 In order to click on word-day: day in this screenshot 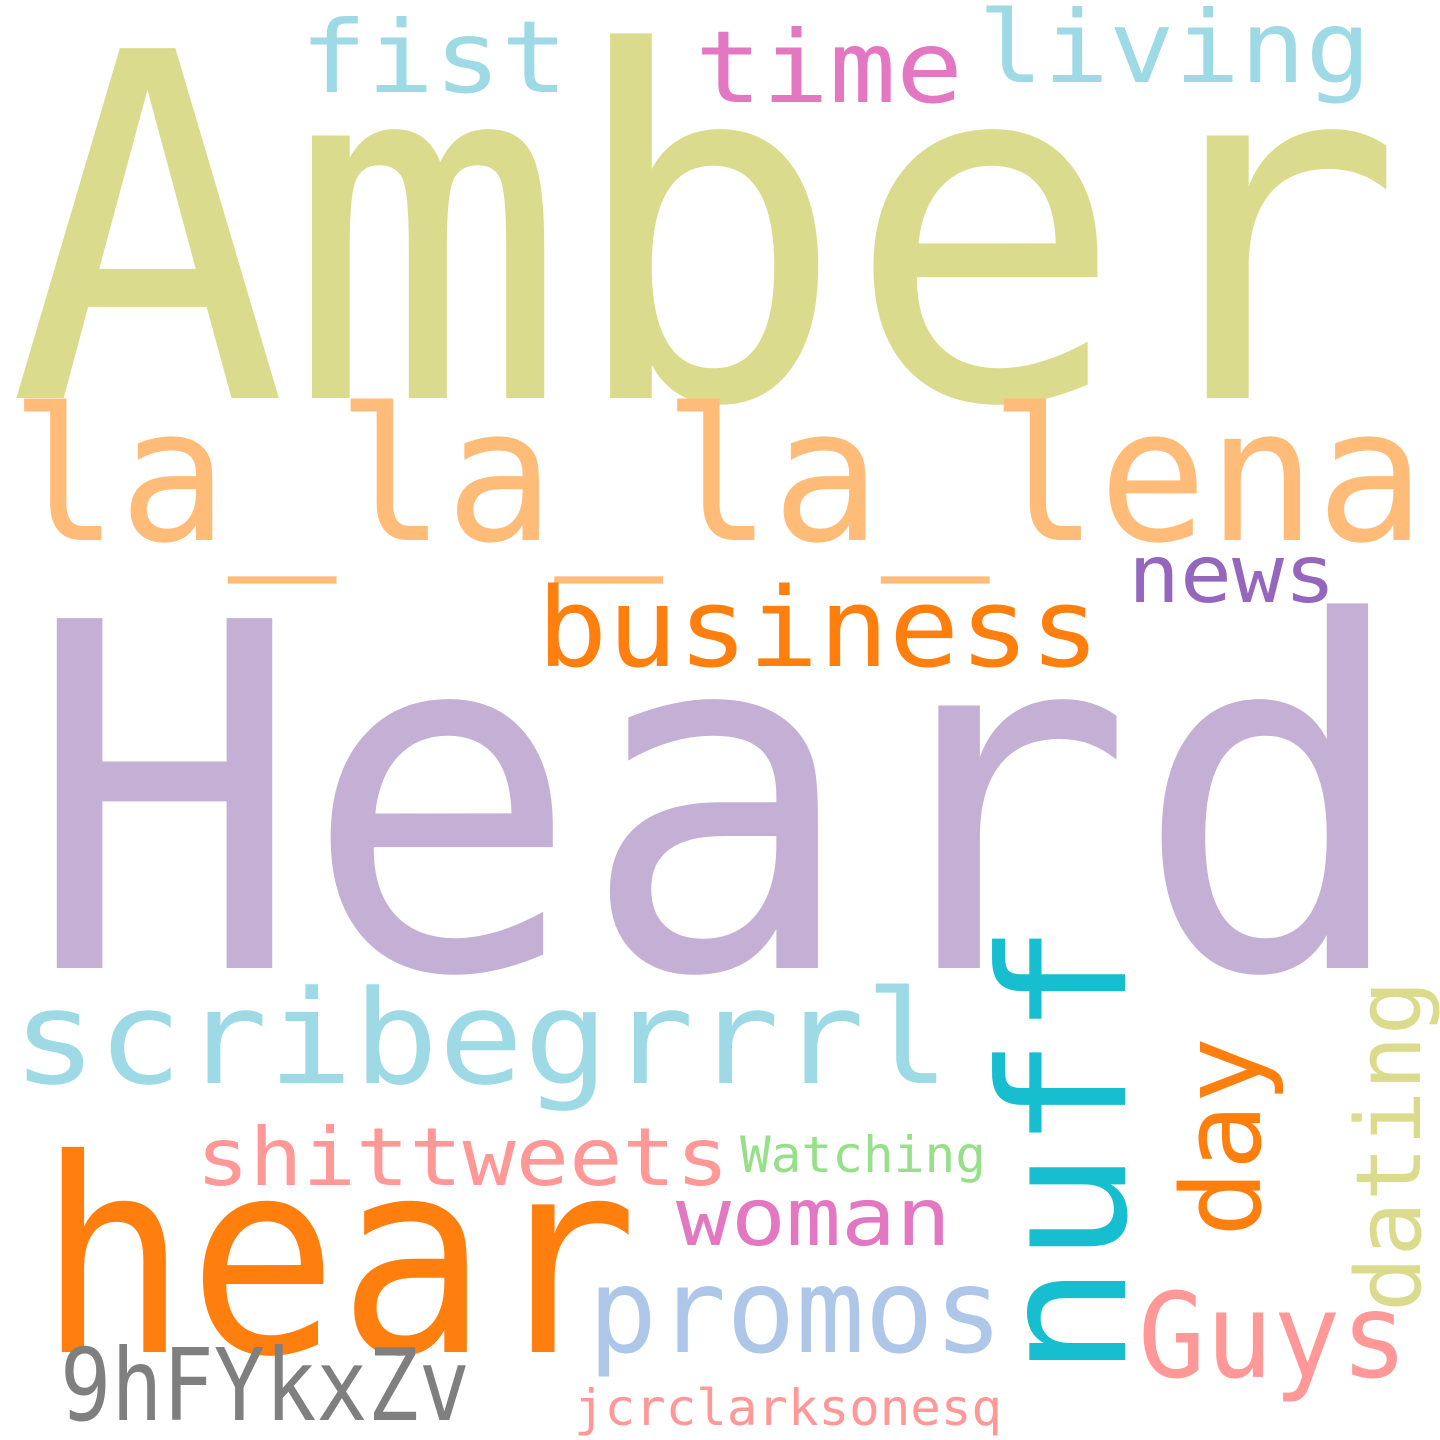, I will do `click(1222, 1137)`.